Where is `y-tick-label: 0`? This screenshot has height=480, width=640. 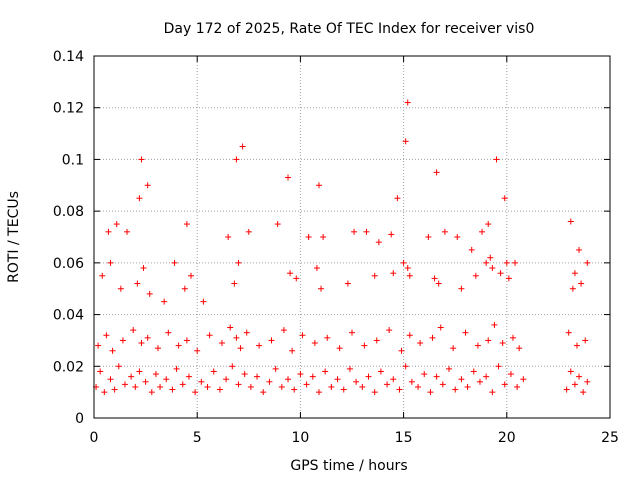
y-tick-label: 0 is located at coordinates (79, 419).